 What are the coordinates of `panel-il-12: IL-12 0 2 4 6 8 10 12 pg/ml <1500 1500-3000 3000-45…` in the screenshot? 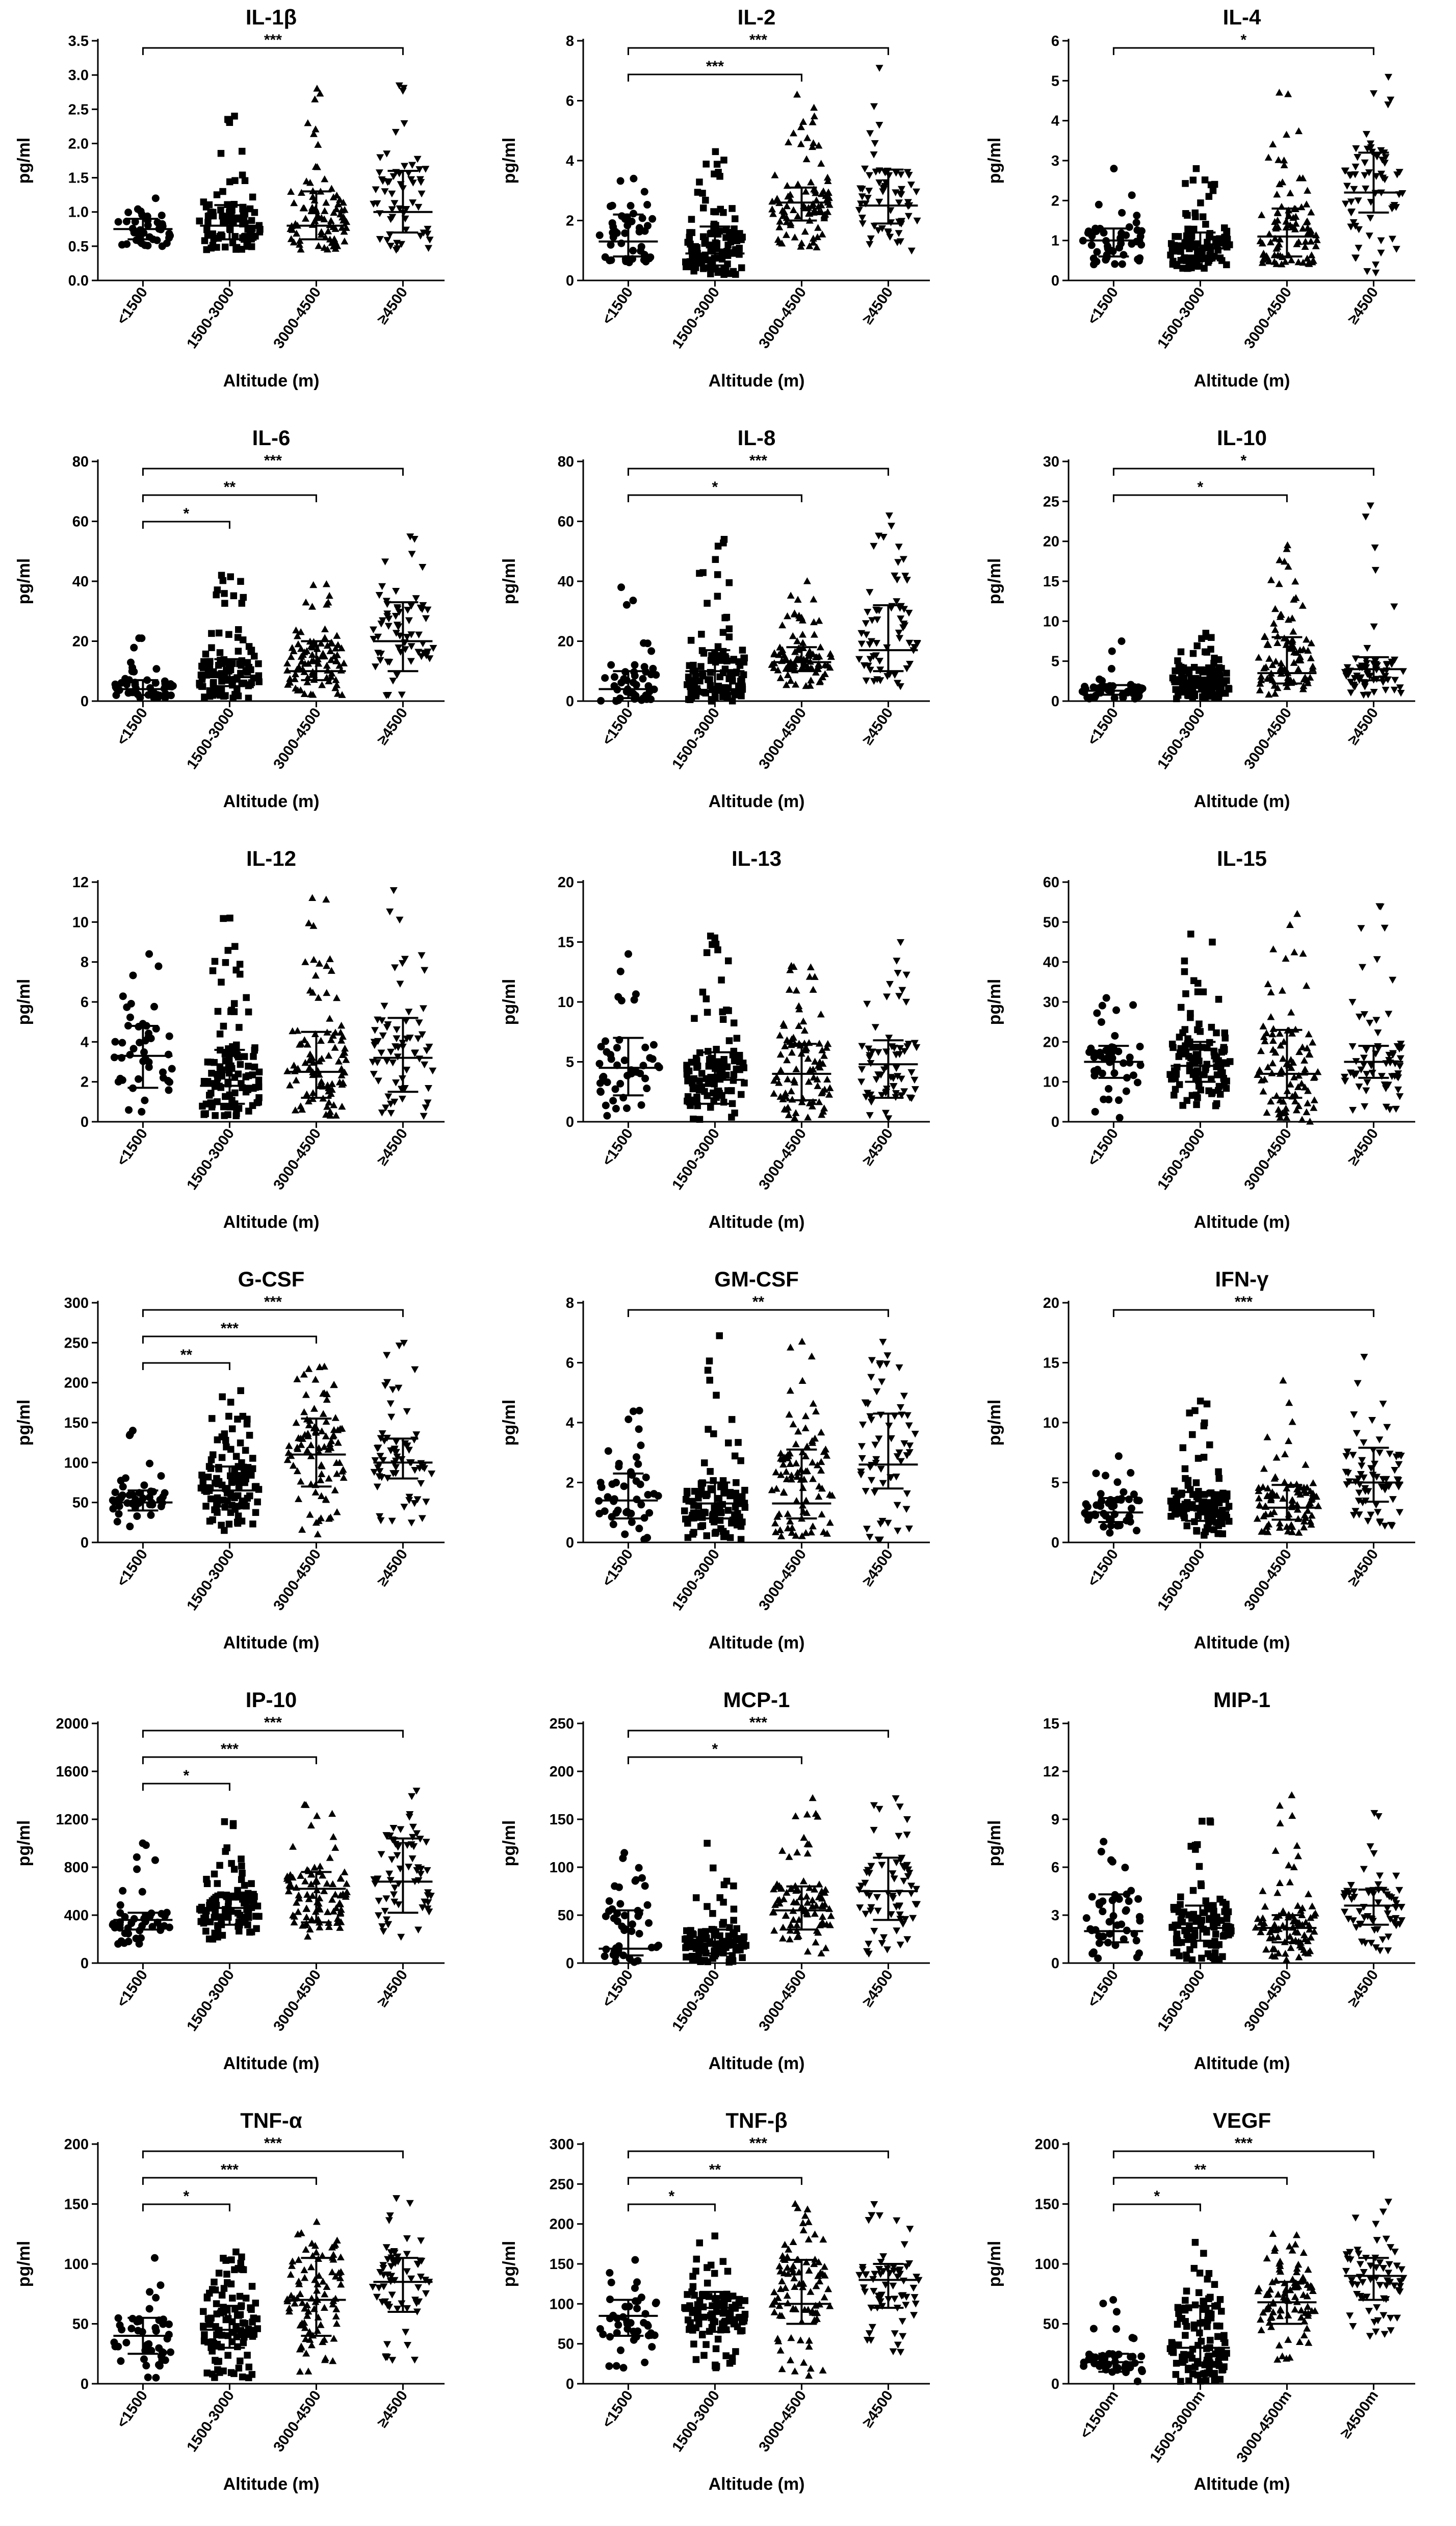 It's located at (242, 1051).